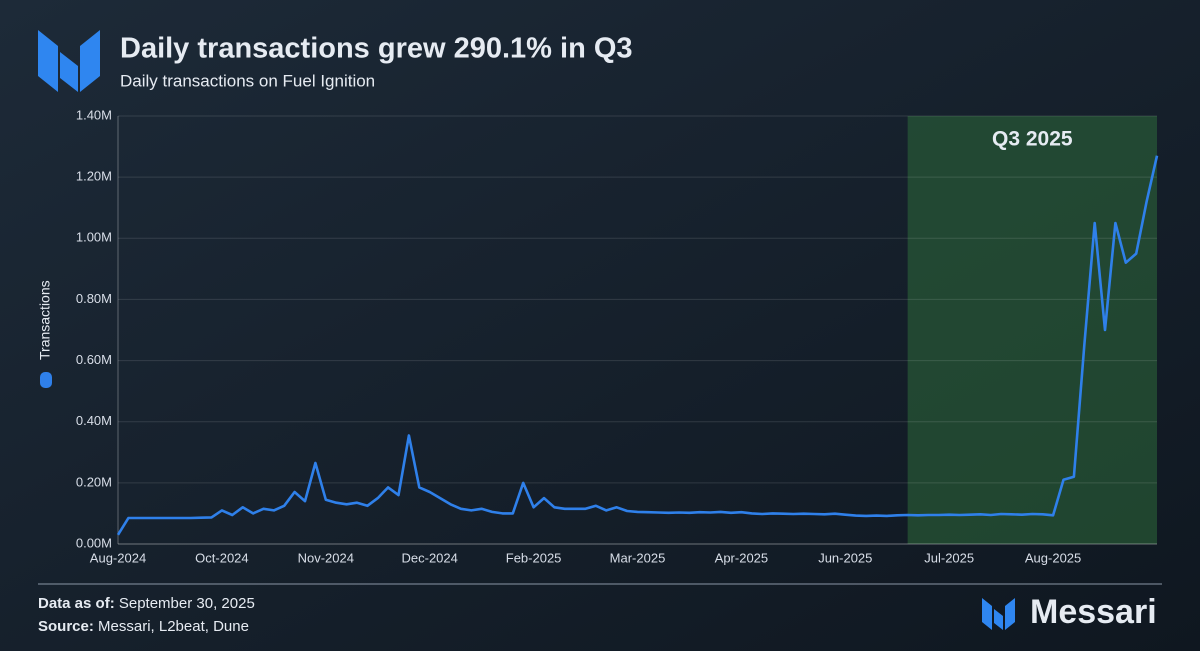  What do you see at coordinates (376, 49) in the screenshot?
I see `chart-title: Daily transactions grew 290.1% in Q3` at bounding box center [376, 49].